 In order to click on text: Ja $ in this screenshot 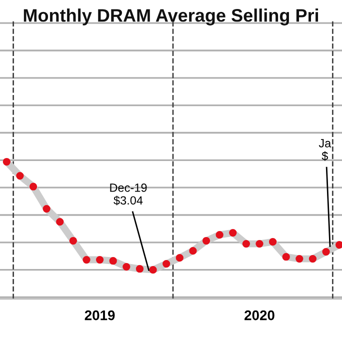, I will do `click(325, 150)`.